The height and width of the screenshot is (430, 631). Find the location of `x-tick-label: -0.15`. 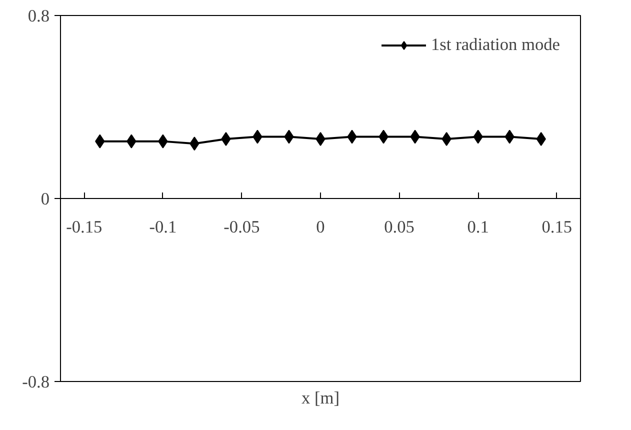

x-tick-label: -0.15 is located at coordinates (84, 227).